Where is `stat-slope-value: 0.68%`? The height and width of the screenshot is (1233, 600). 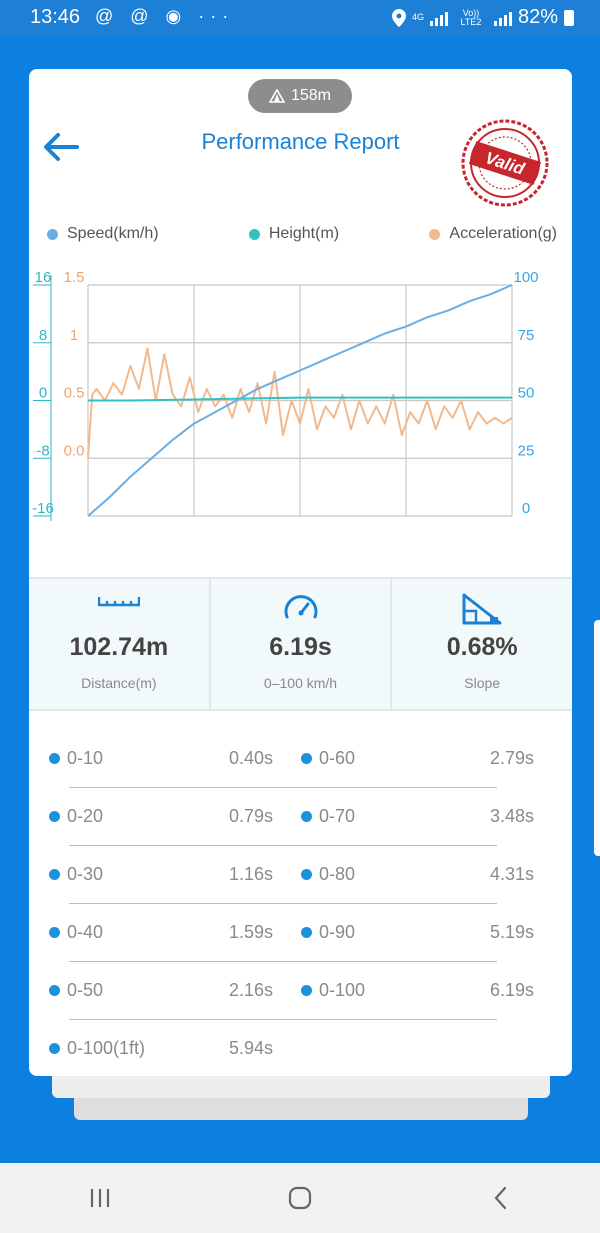
stat-slope-value: 0.68% is located at coordinates (482, 647).